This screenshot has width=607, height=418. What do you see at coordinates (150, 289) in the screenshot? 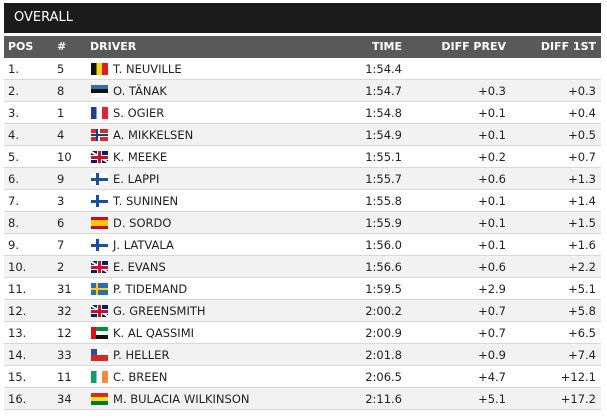
I see `driver-name: P. TIDEMAND` at bounding box center [150, 289].